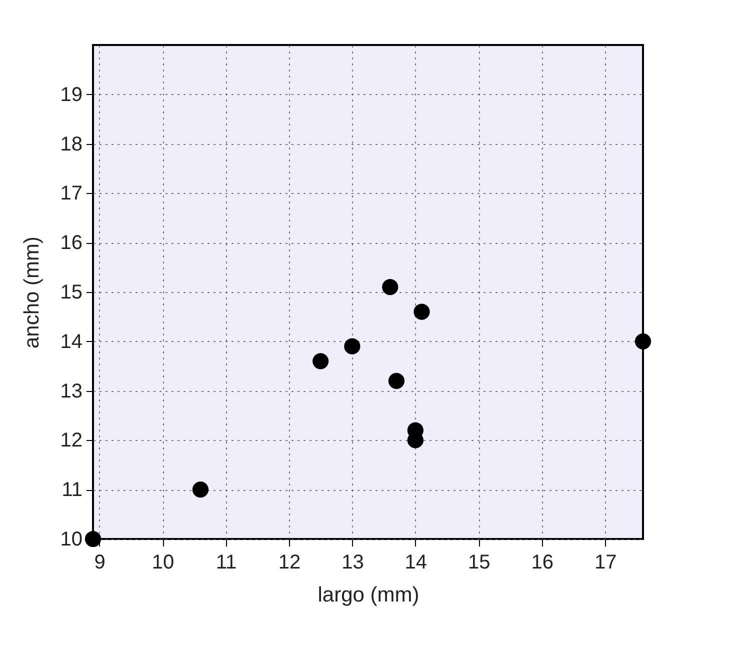  What do you see at coordinates (416, 563) in the screenshot?
I see `x-tick-label: 14` at bounding box center [416, 563].